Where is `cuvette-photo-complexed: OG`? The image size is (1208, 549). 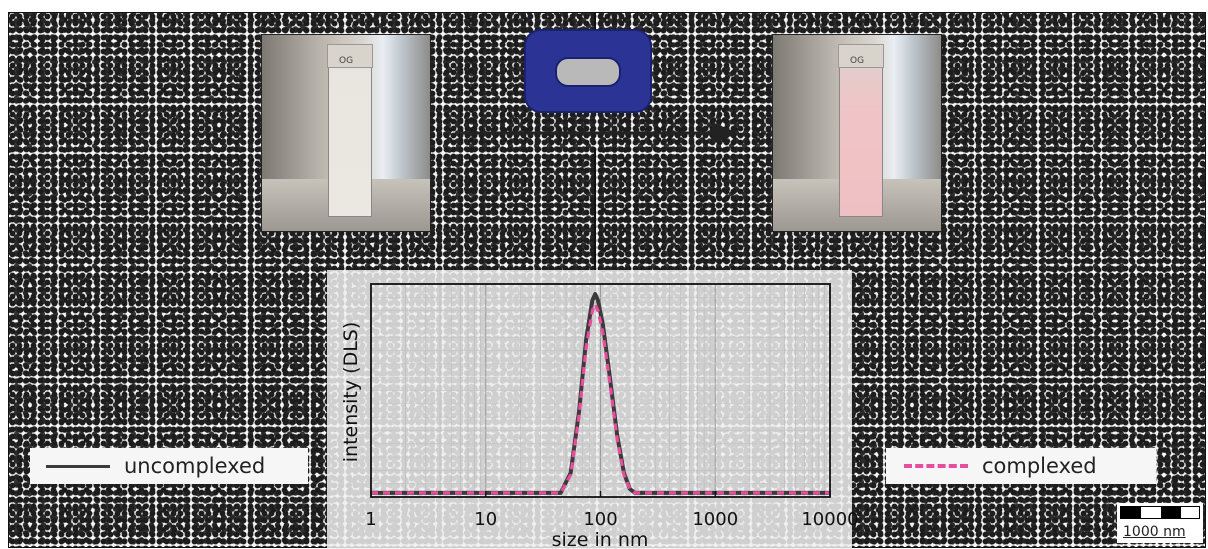
cuvette-photo-complexed: OG is located at coordinates (857, 133).